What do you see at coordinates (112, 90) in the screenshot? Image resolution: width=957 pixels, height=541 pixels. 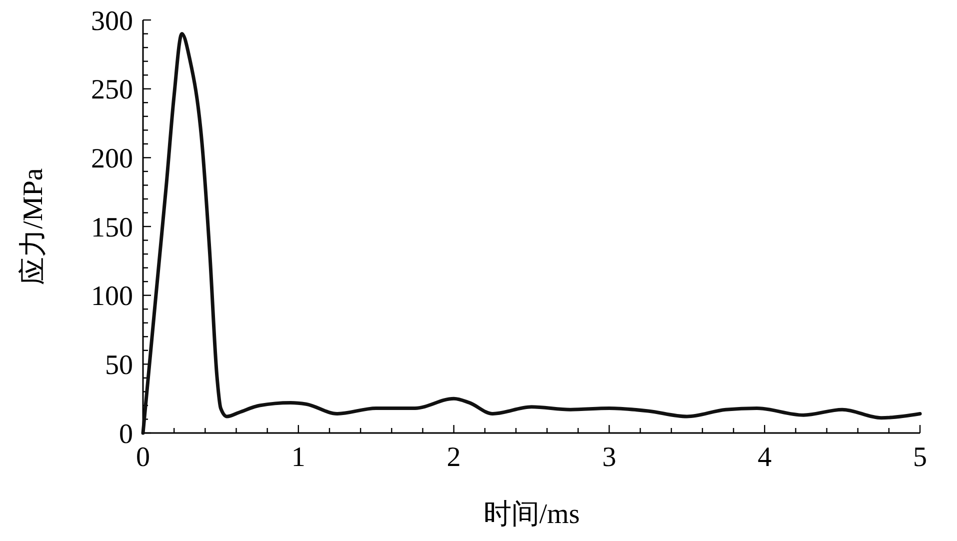 I see `y-tick-label: 250` at bounding box center [112, 90].